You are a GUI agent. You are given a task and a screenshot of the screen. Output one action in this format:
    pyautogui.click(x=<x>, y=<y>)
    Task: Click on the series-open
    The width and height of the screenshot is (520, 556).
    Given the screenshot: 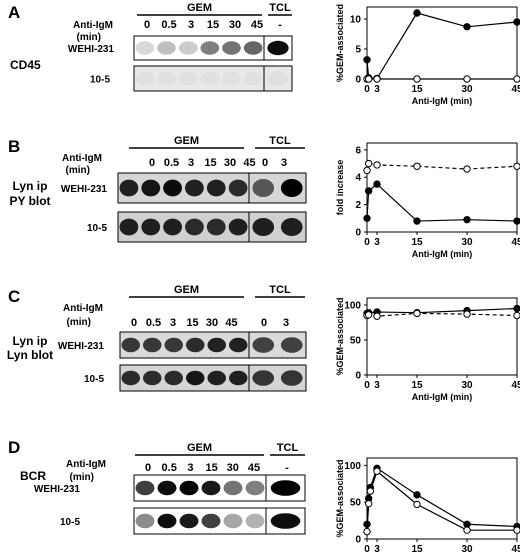 What is the action you would take?
    pyautogui.click(x=441, y=79)
    